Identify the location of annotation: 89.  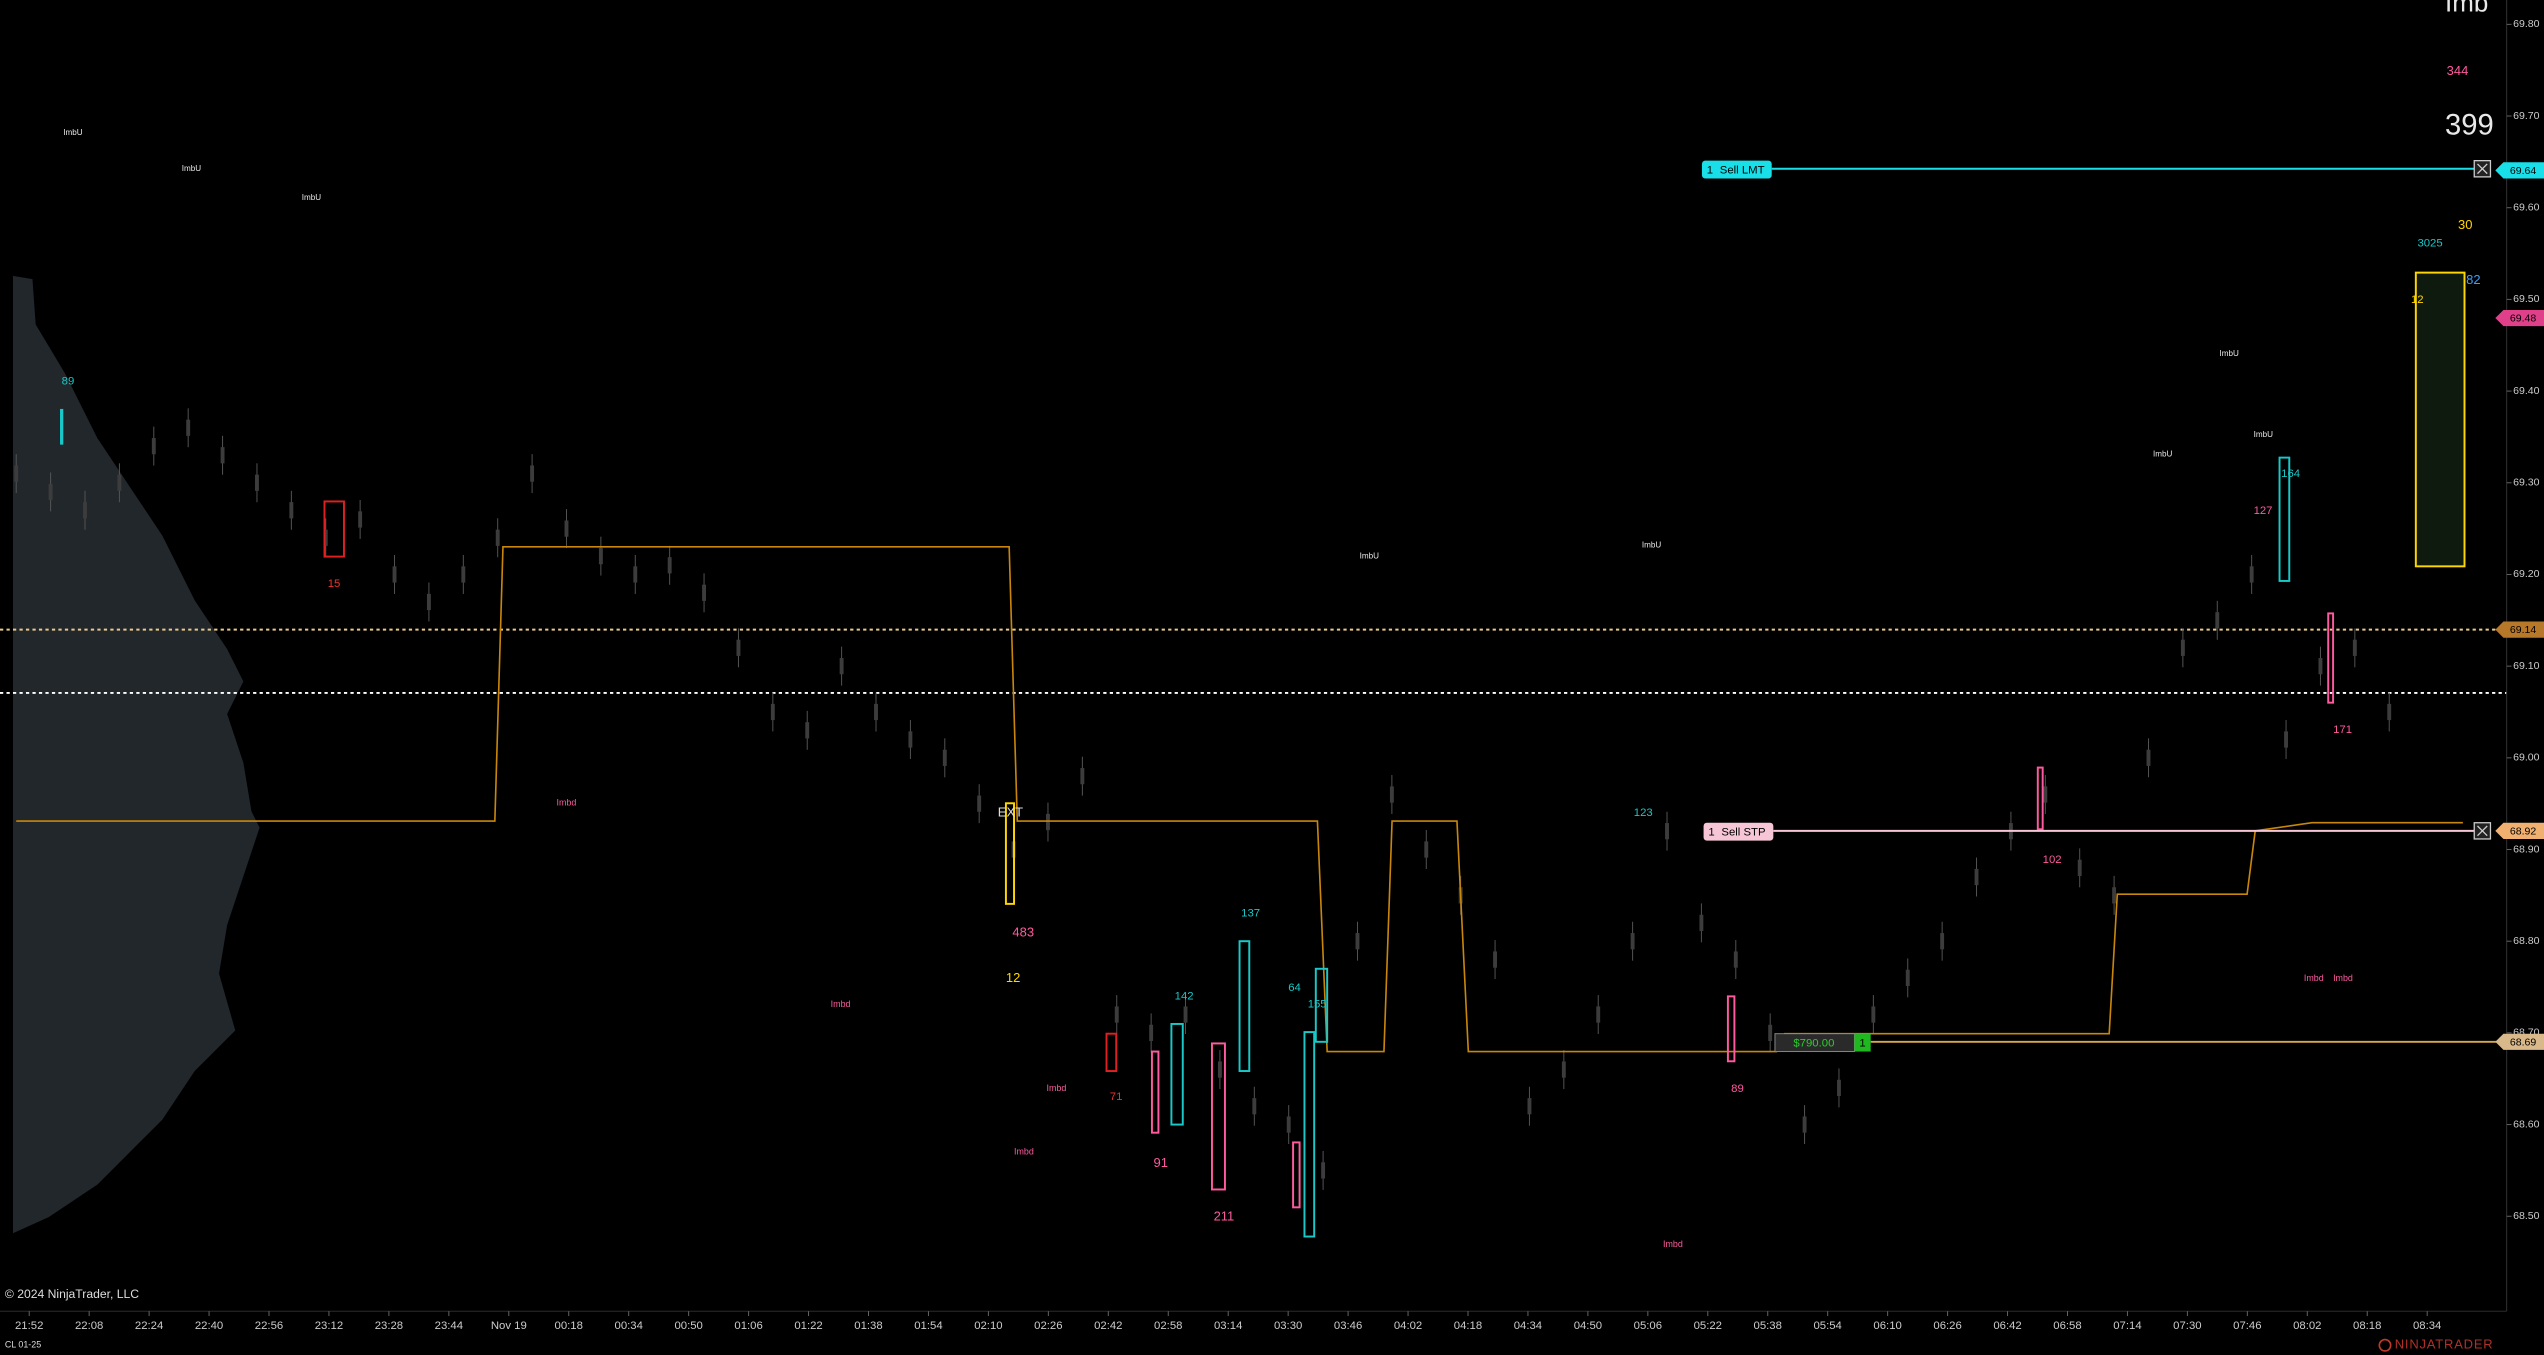
(68, 381).